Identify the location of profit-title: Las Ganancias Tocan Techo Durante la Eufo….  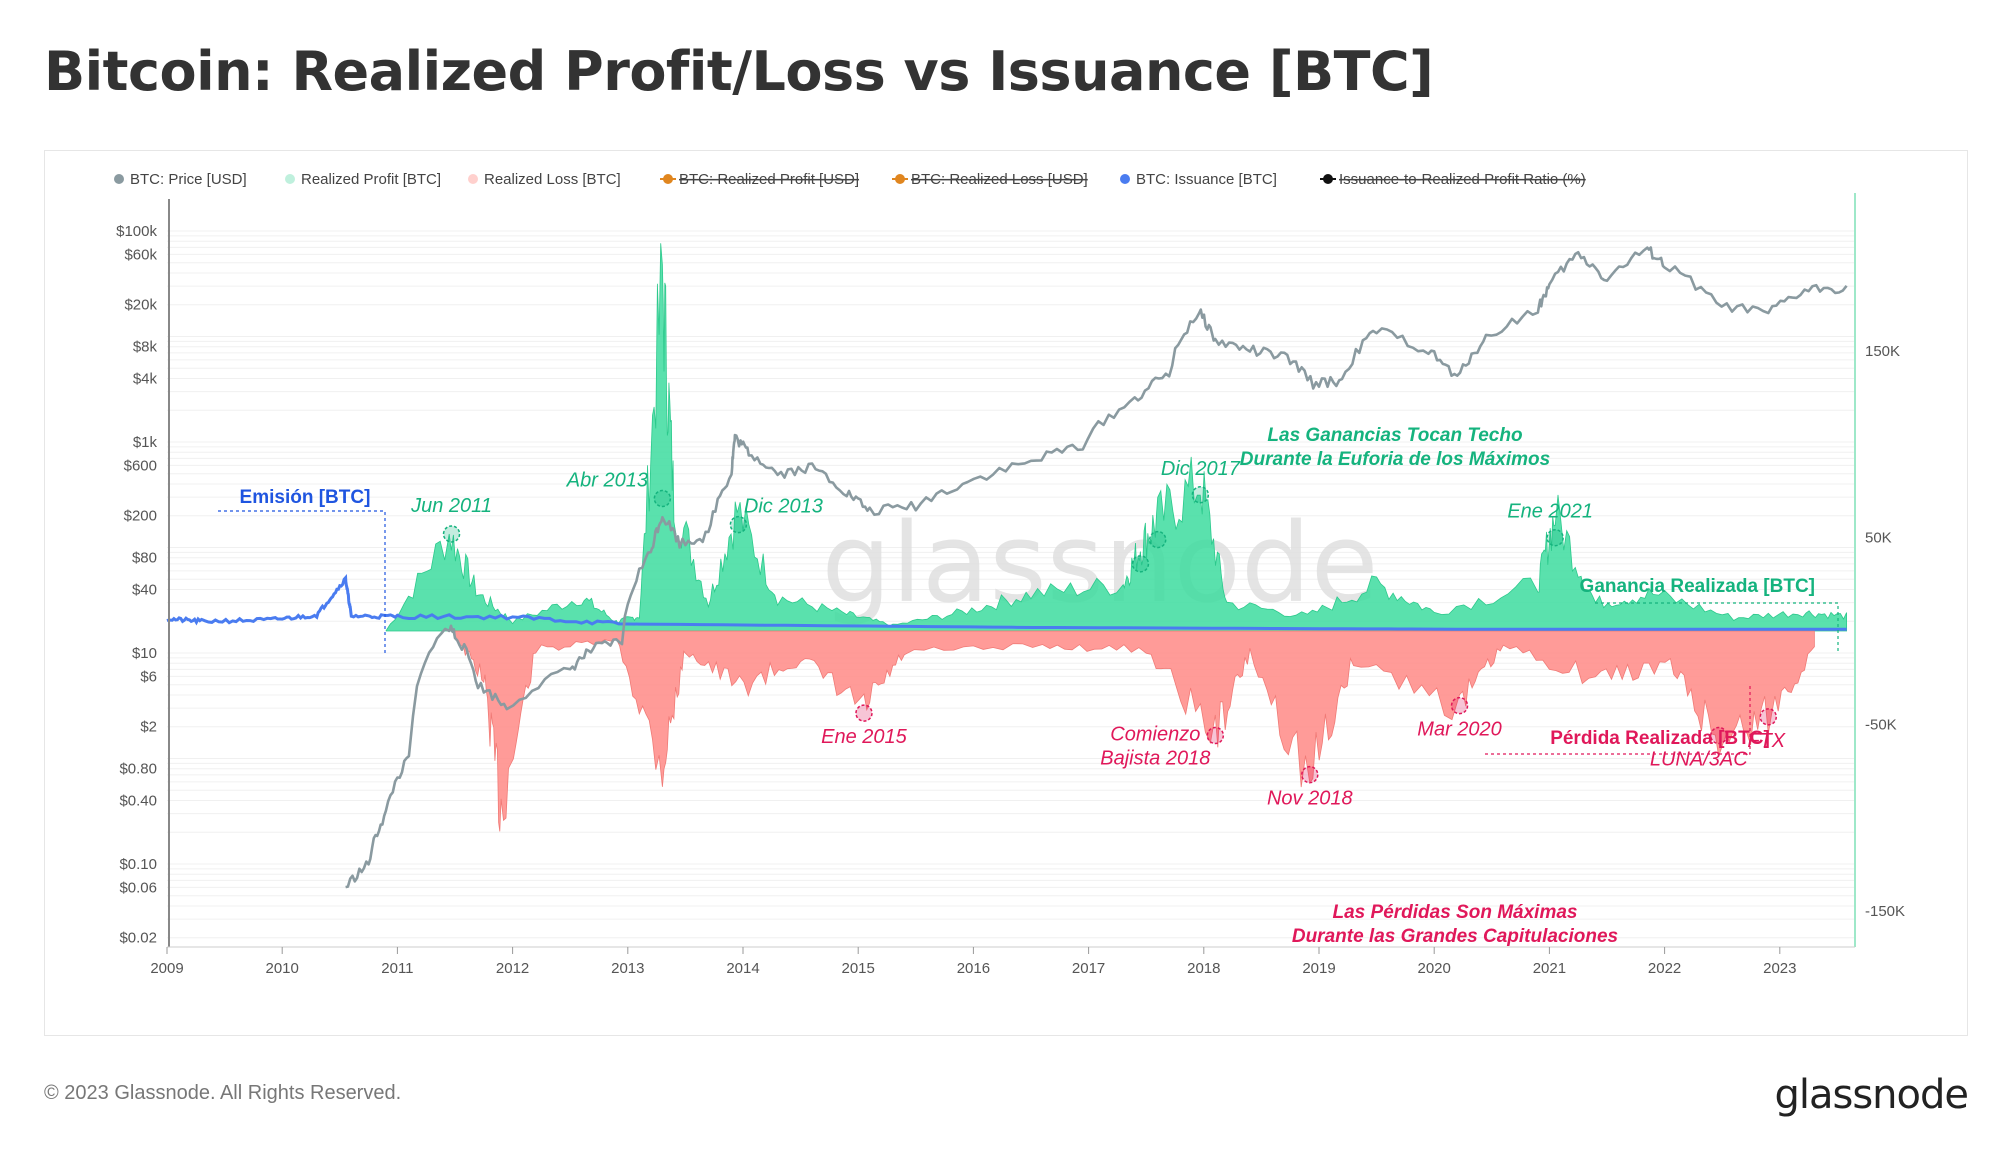
(1395, 447).